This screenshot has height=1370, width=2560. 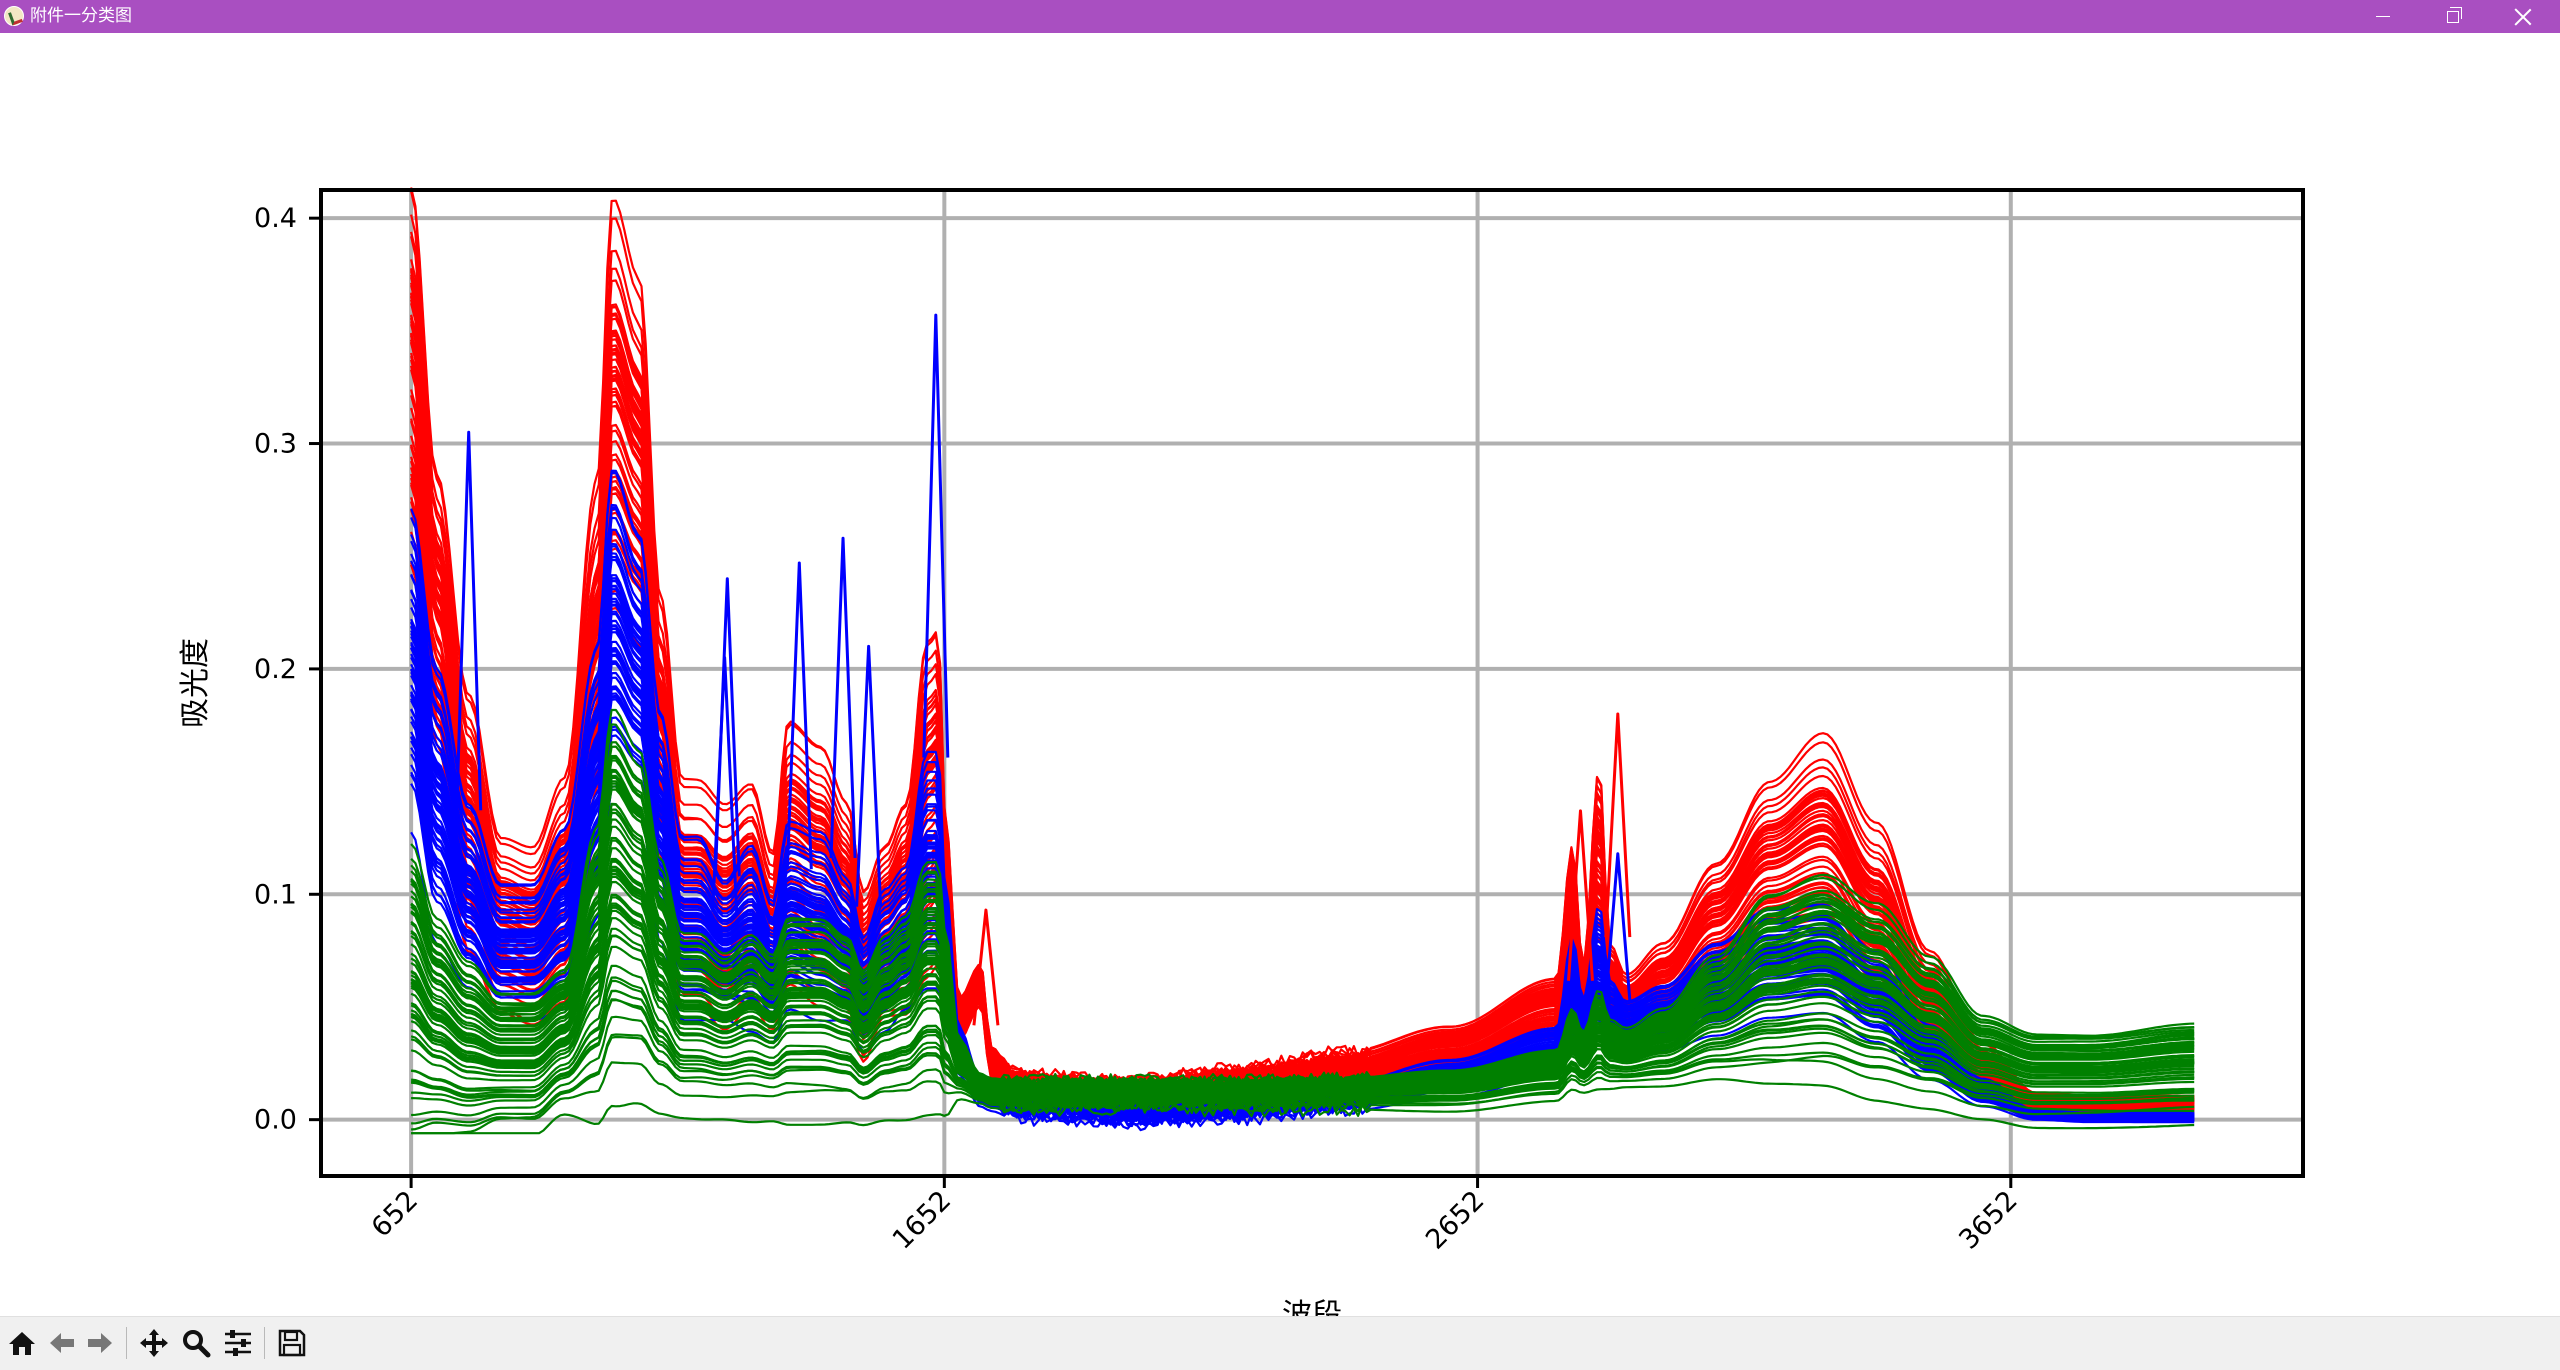 I want to click on close-button, so click(x=2523, y=16).